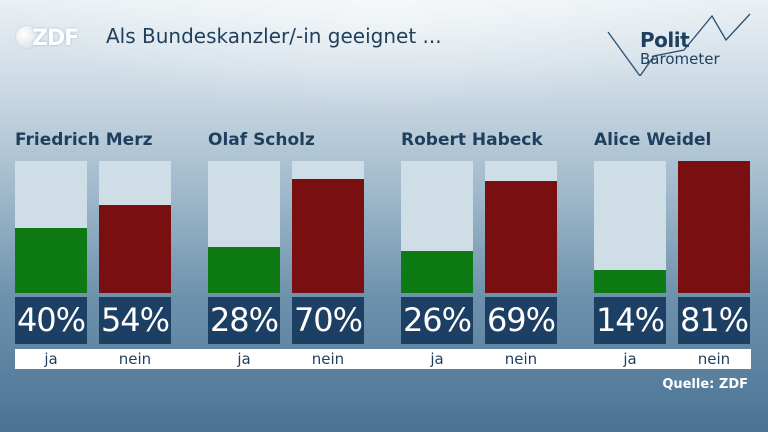 Image resolution: width=768 pixels, height=432 pixels. What do you see at coordinates (672, 250) in the screenshot?
I see `candidate-group: Alice Weidel 14% ja 81% nein` at bounding box center [672, 250].